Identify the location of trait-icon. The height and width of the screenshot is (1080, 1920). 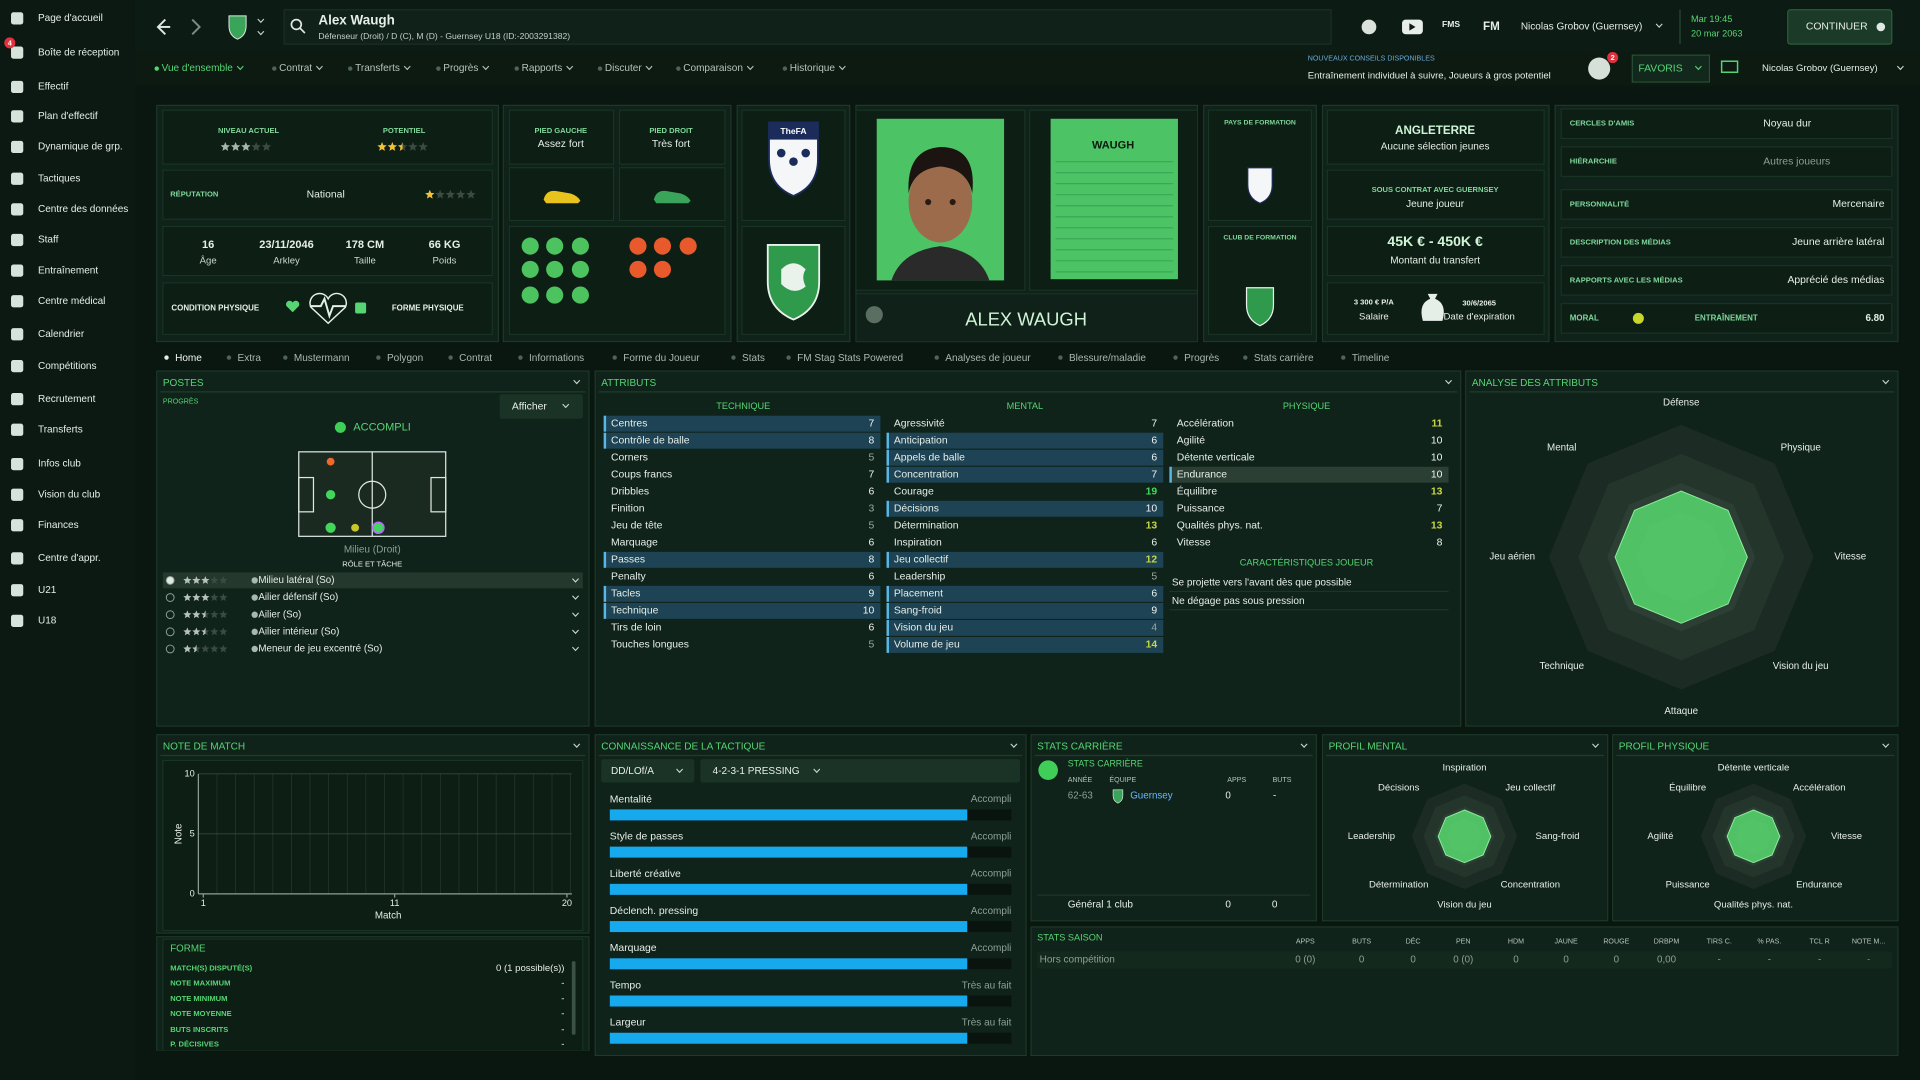
(638, 269).